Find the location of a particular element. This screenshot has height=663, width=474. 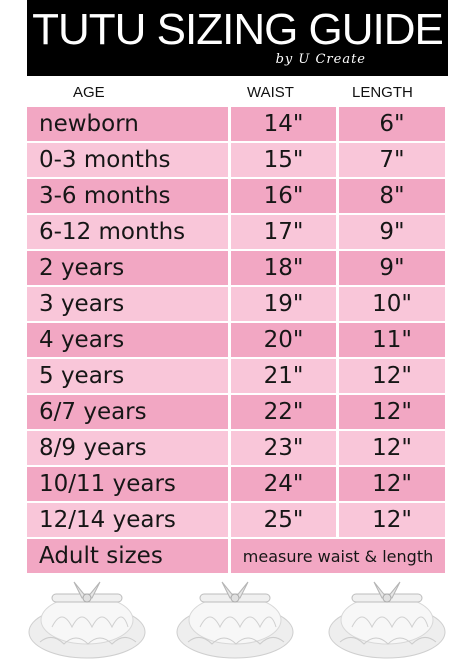

waist-cell: 15" is located at coordinates (283, 160).